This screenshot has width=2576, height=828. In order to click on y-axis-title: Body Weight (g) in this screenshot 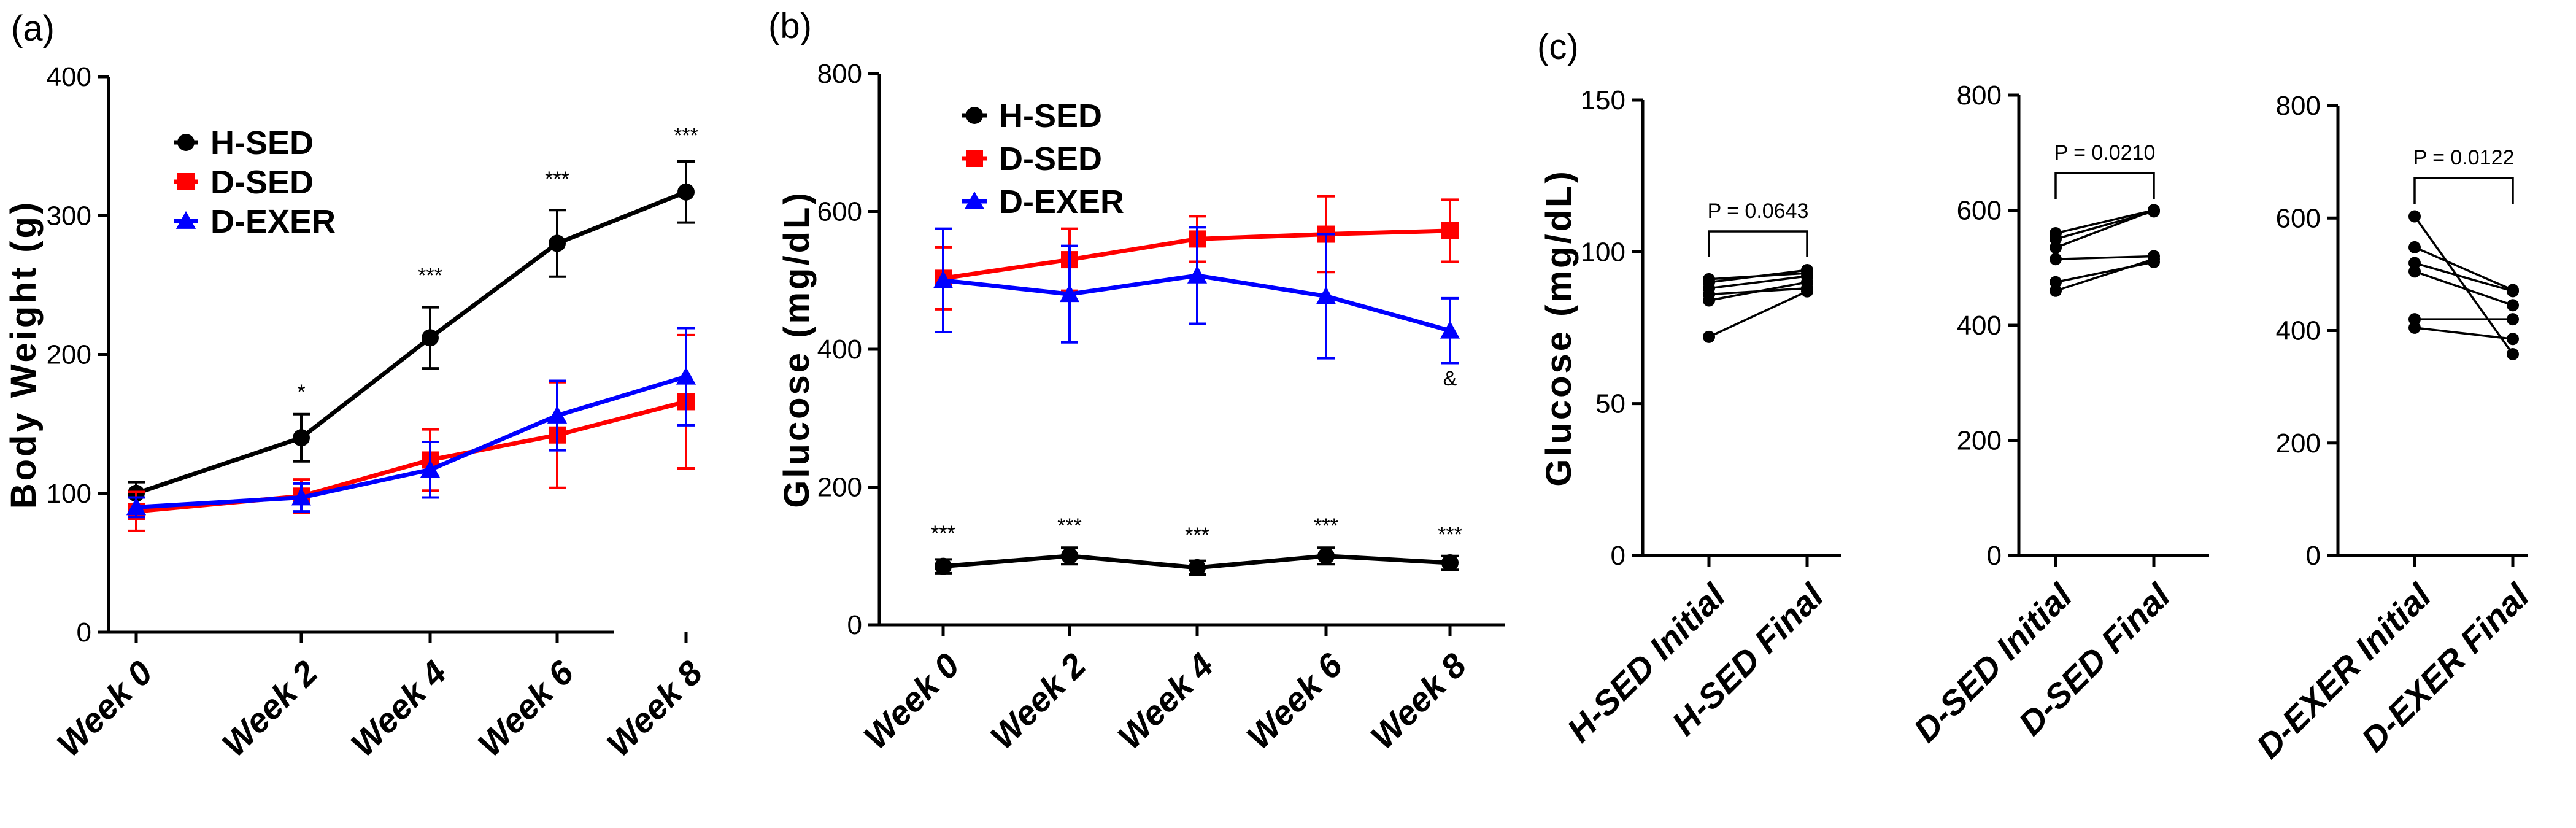, I will do `click(24, 354)`.